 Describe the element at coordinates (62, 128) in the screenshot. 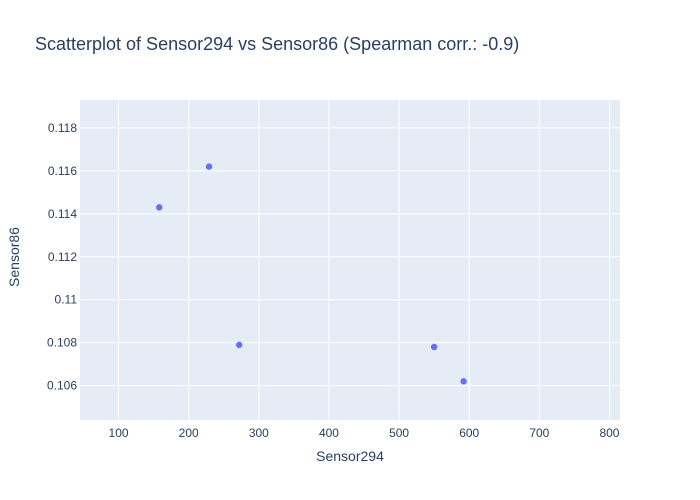

I see `y-tick-label: 0.118` at that location.